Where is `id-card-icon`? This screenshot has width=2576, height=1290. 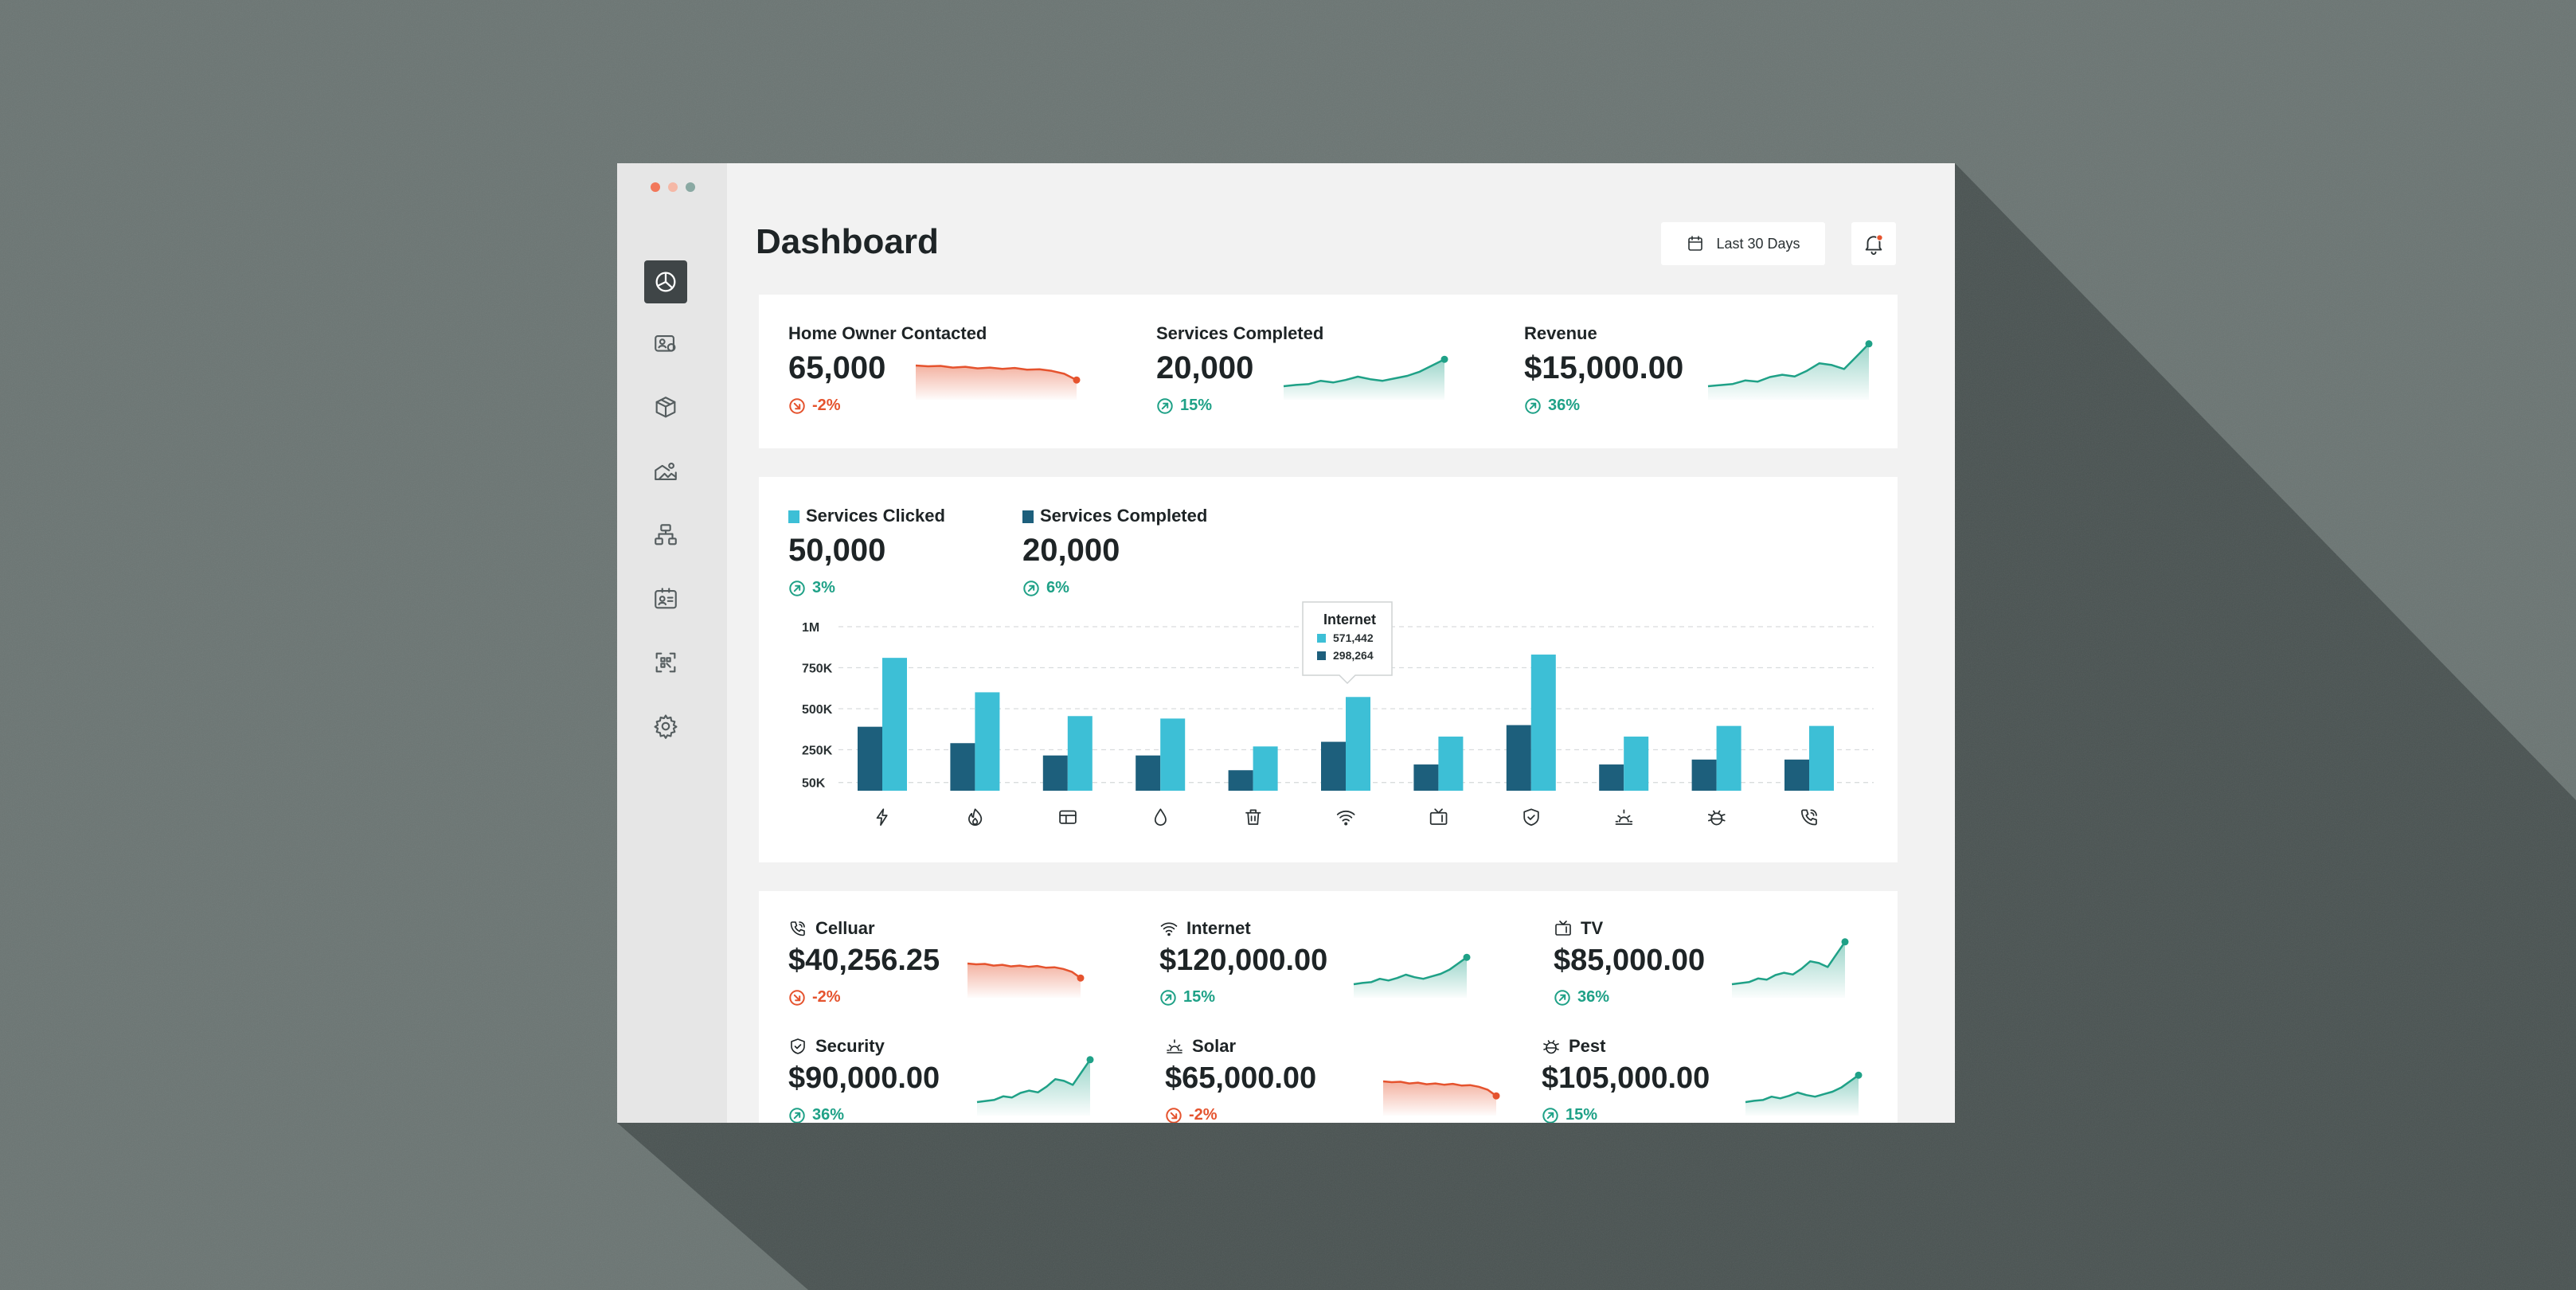
id-card-icon is located at coordinates (665, 343).